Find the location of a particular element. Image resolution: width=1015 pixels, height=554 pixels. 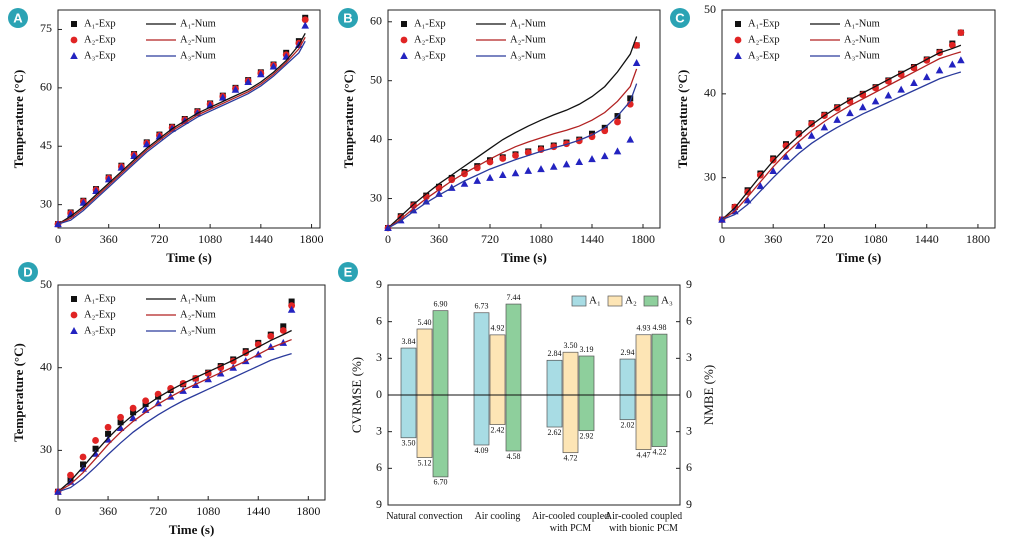

y-tick-label: 45 is located at coordinates (46, 145).